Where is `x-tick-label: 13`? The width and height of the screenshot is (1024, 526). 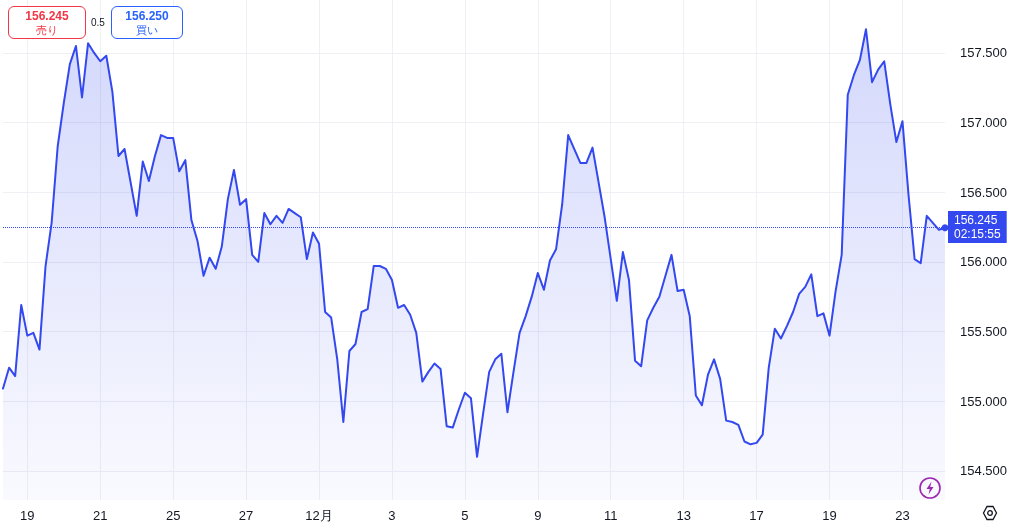
x-tick-label: 13 is located at coordinates (683, 515).